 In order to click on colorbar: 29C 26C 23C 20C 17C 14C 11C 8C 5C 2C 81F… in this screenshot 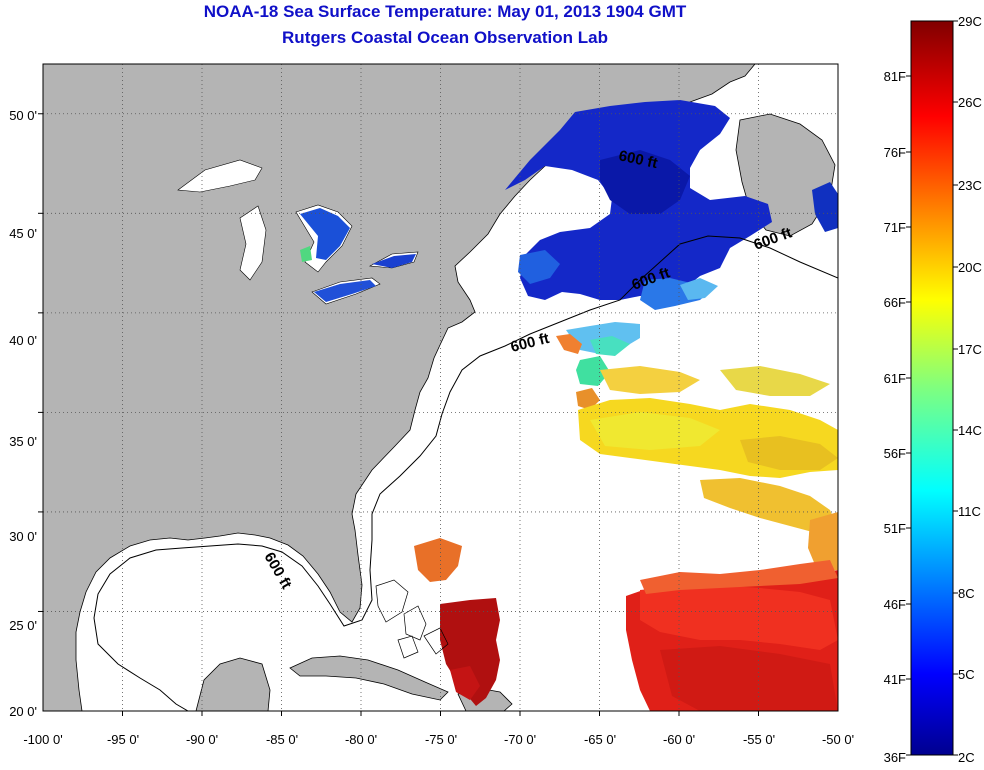, I will do `click(933, 389)`.